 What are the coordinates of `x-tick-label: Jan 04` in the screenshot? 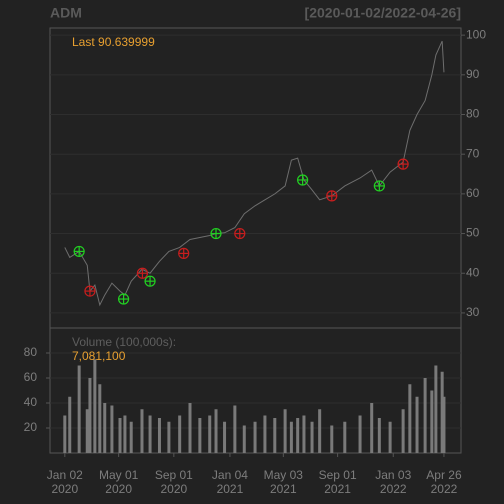 It's located at (230, 475).